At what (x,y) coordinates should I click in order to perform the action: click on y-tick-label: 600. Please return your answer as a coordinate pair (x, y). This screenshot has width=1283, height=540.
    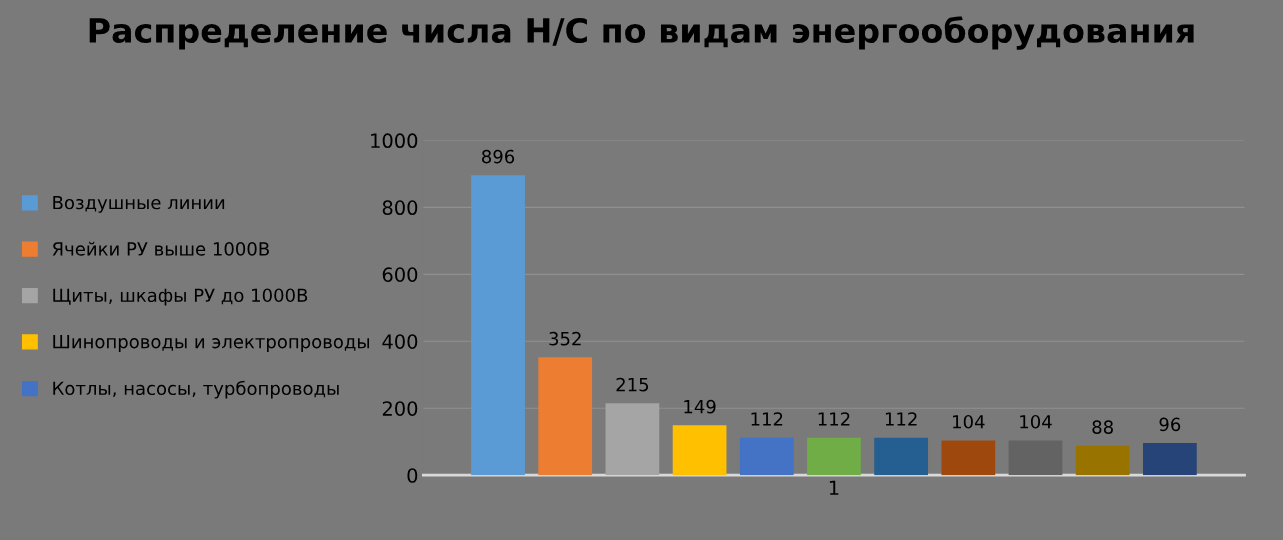
    Looking at the image, I should click on (400, 274).